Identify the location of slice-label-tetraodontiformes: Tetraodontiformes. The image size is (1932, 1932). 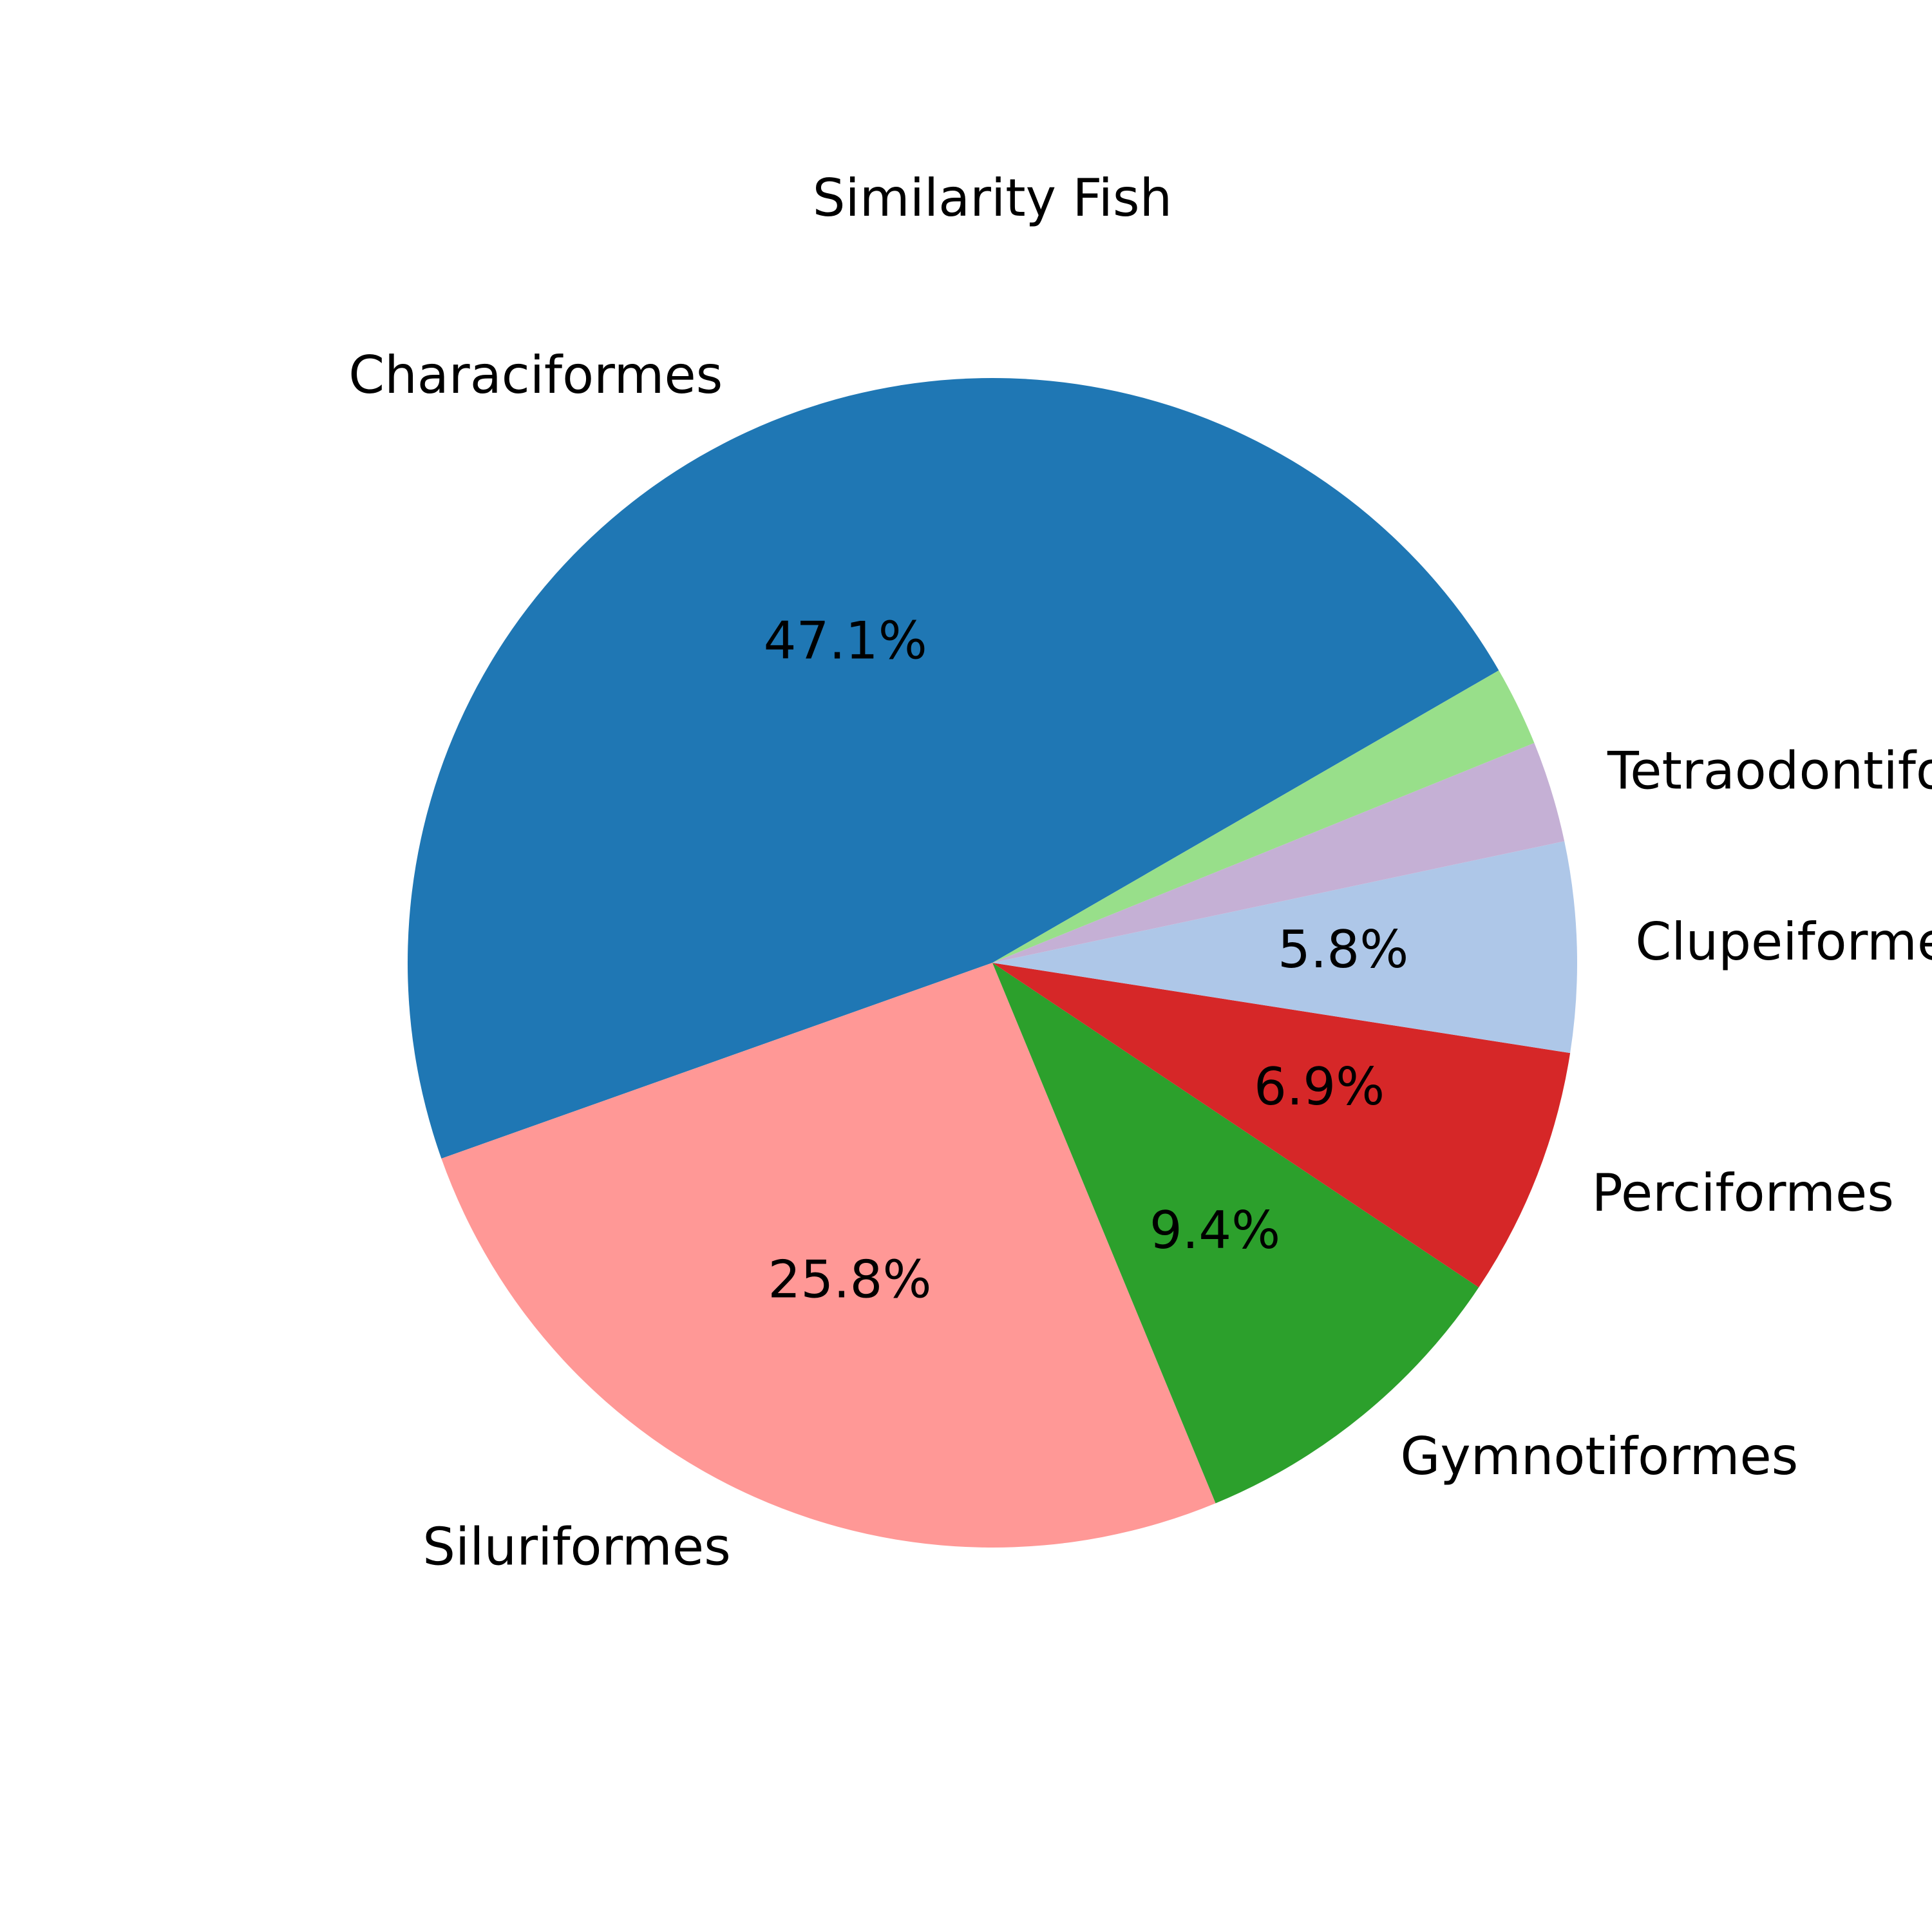
(1770, 771).